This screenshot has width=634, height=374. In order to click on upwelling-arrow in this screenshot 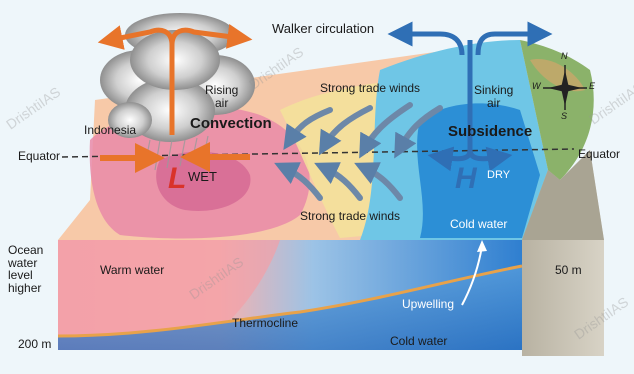, I will do `click(472, 275)`.